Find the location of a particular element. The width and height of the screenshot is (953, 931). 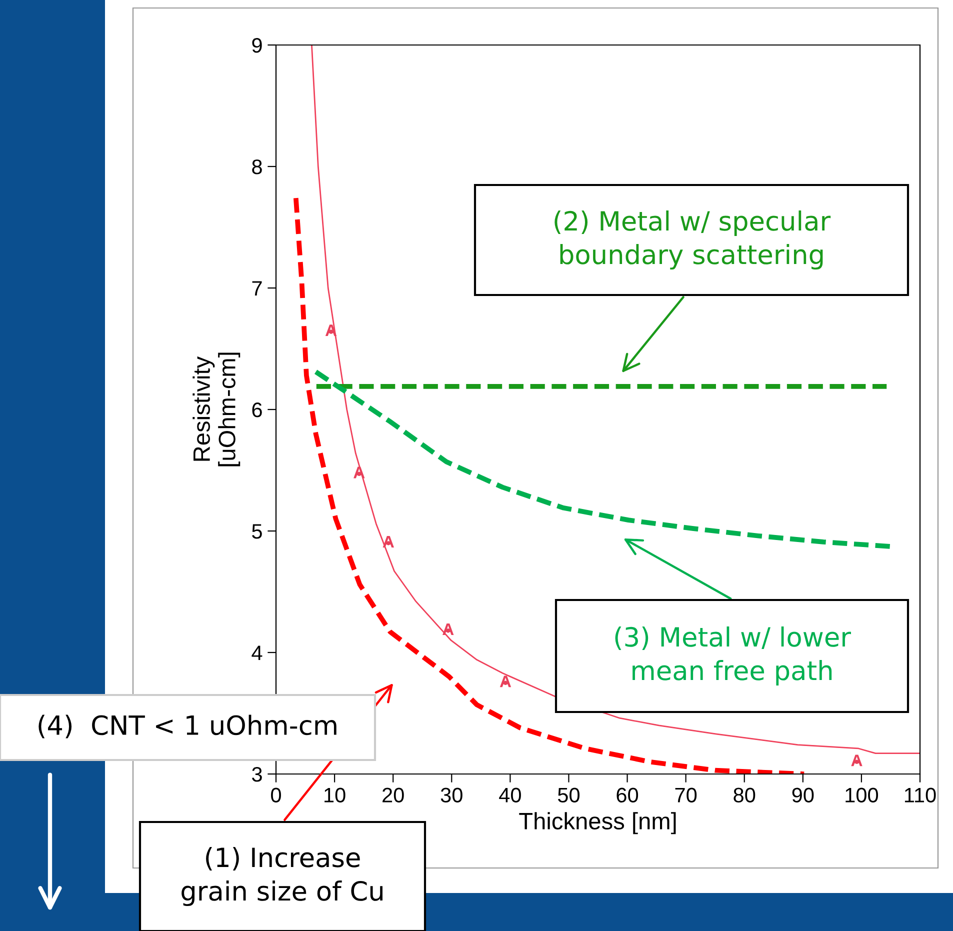

x-tick-label: 10 is located at coordinates (335, 795).